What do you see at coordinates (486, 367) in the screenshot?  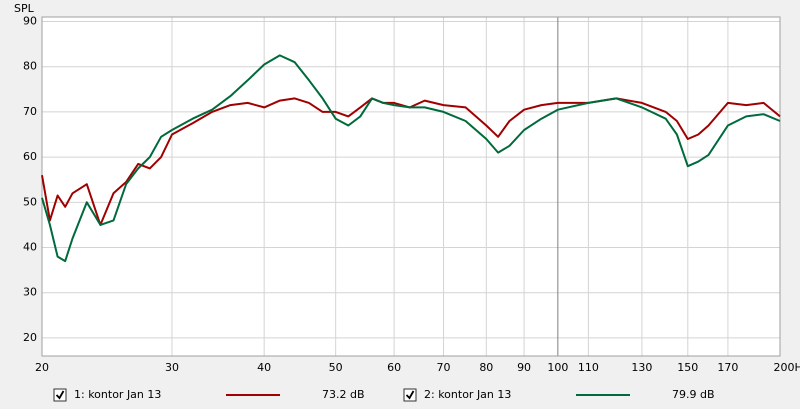 I see `x-tick-label: 80` at bounding box center [486, 367].